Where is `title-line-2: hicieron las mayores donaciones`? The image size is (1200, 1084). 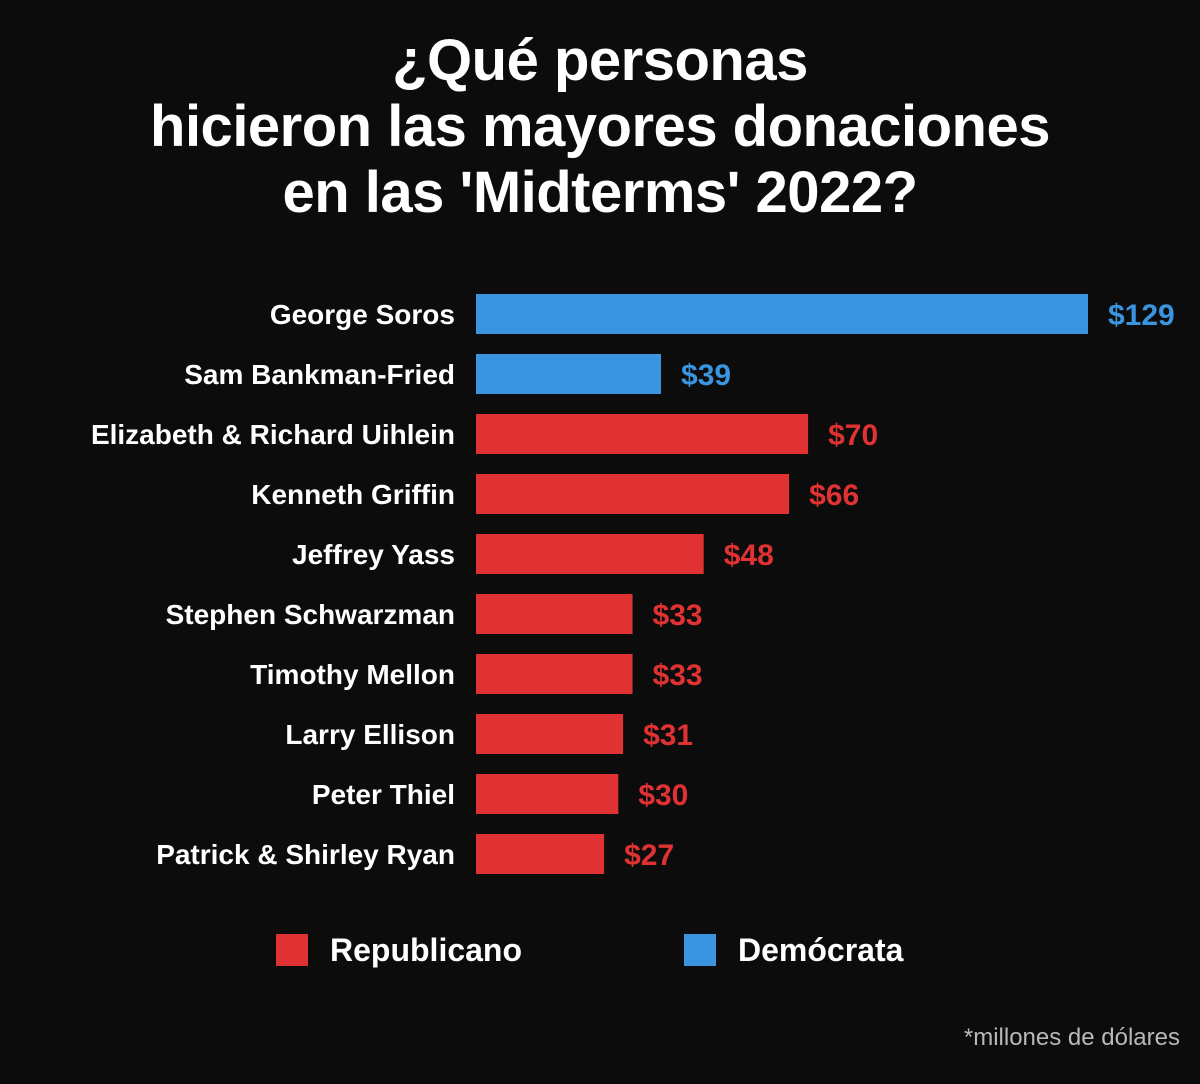 title-line-2: hicieron las mayores donaciones is located at coordinates (600, 126).